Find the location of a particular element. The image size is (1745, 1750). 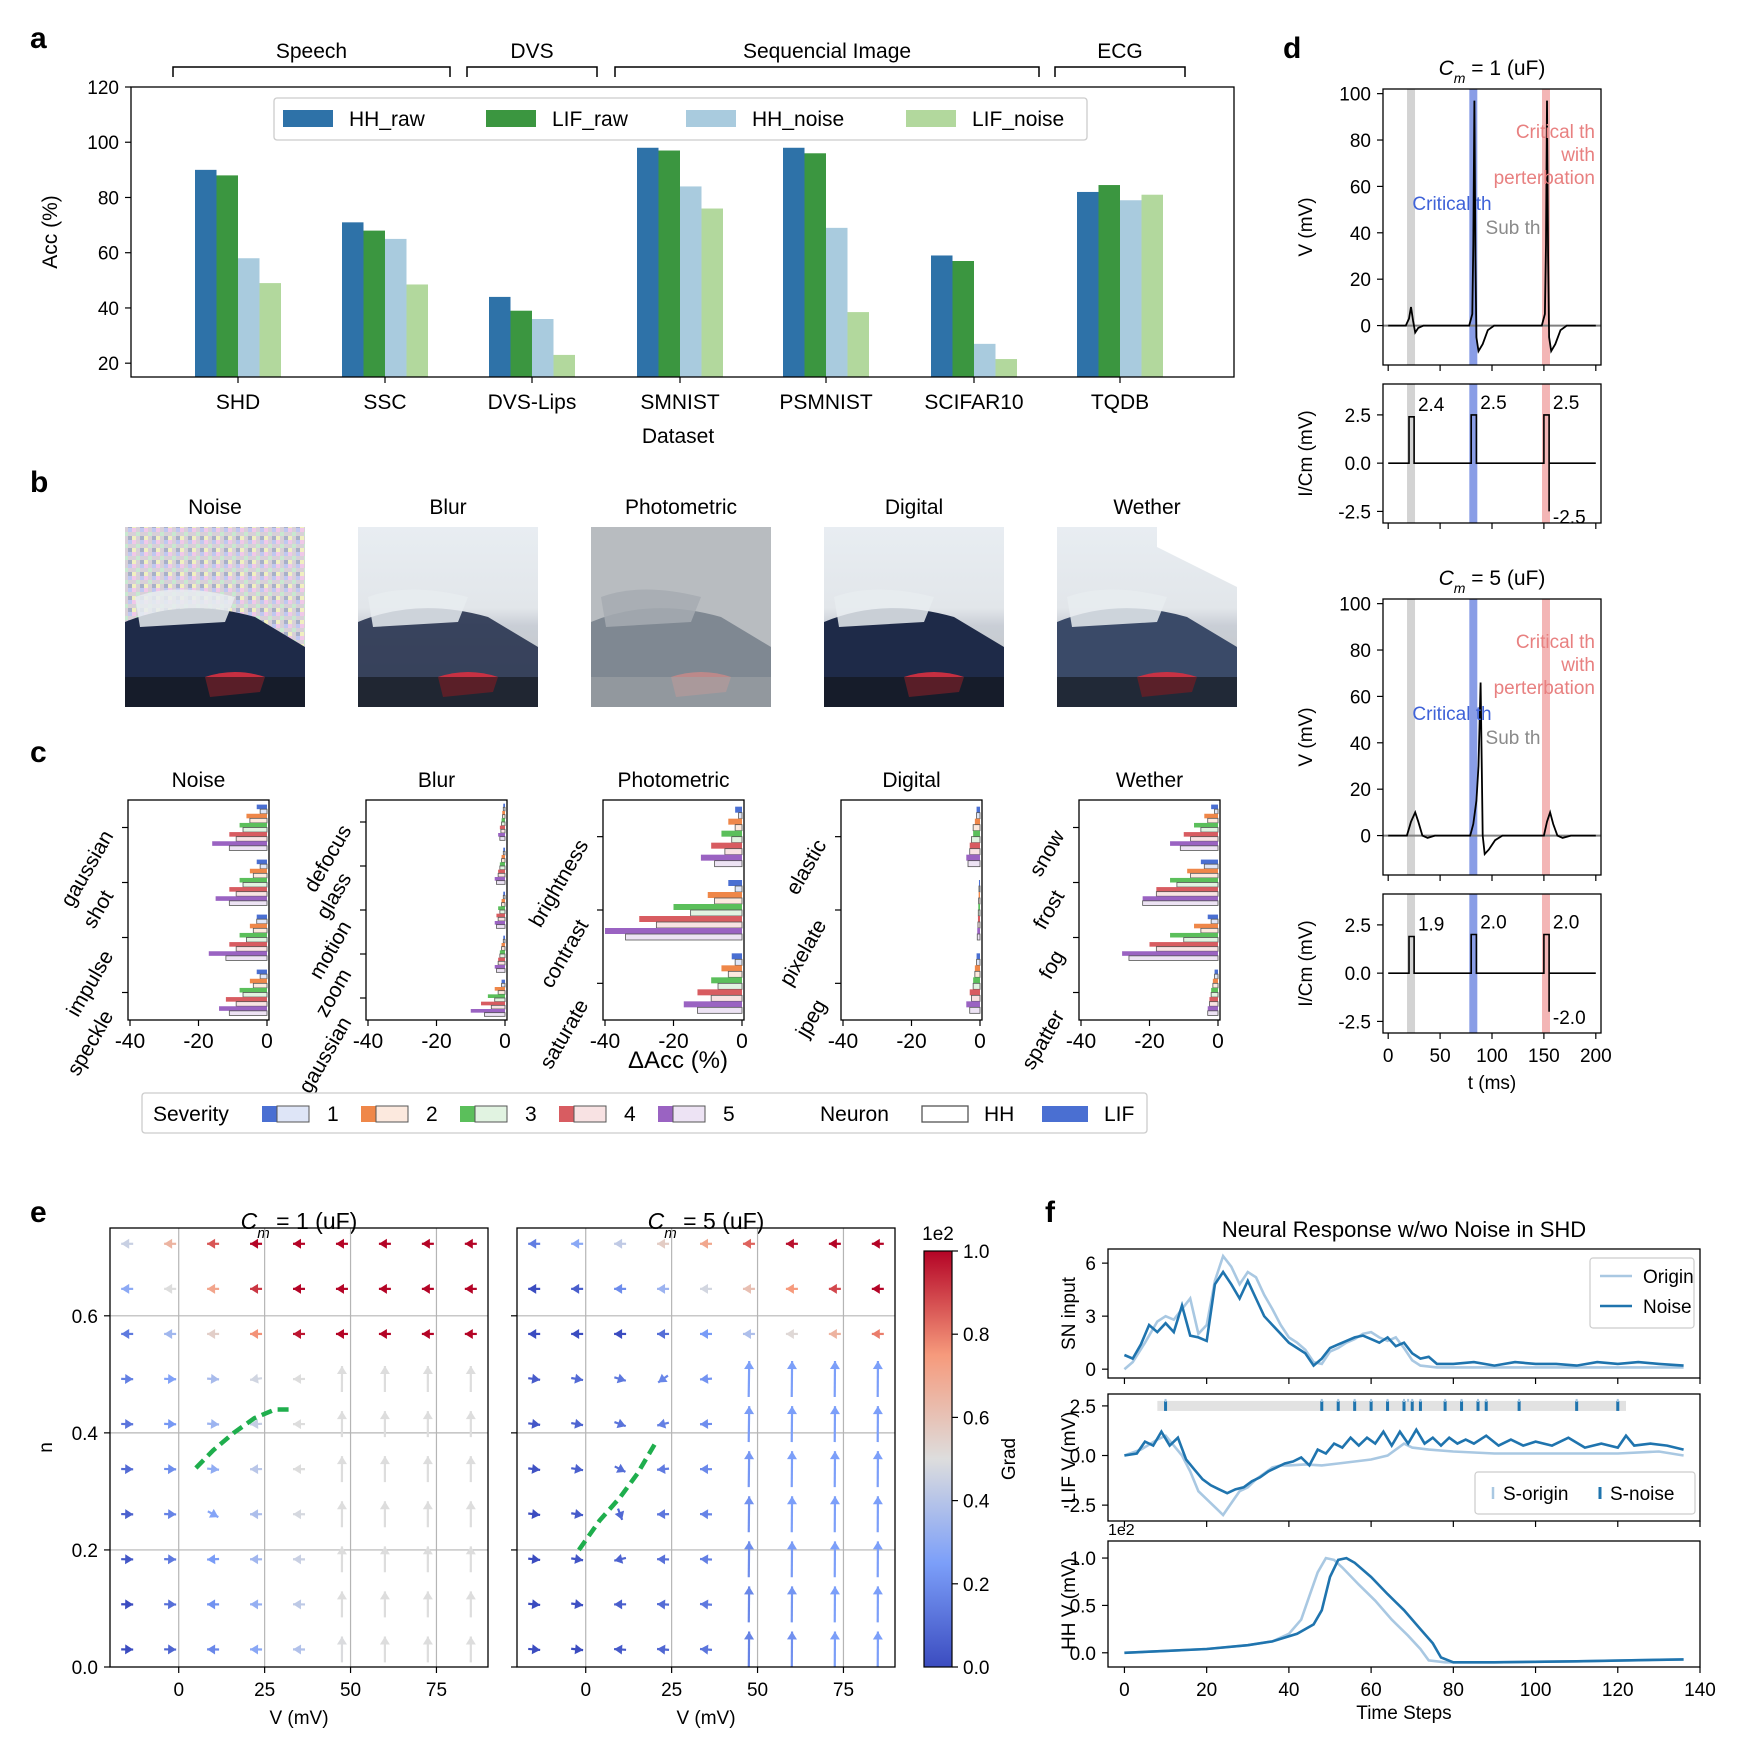

c-bar-hh-fog-sev5 is located at coordinates (1173, 958).